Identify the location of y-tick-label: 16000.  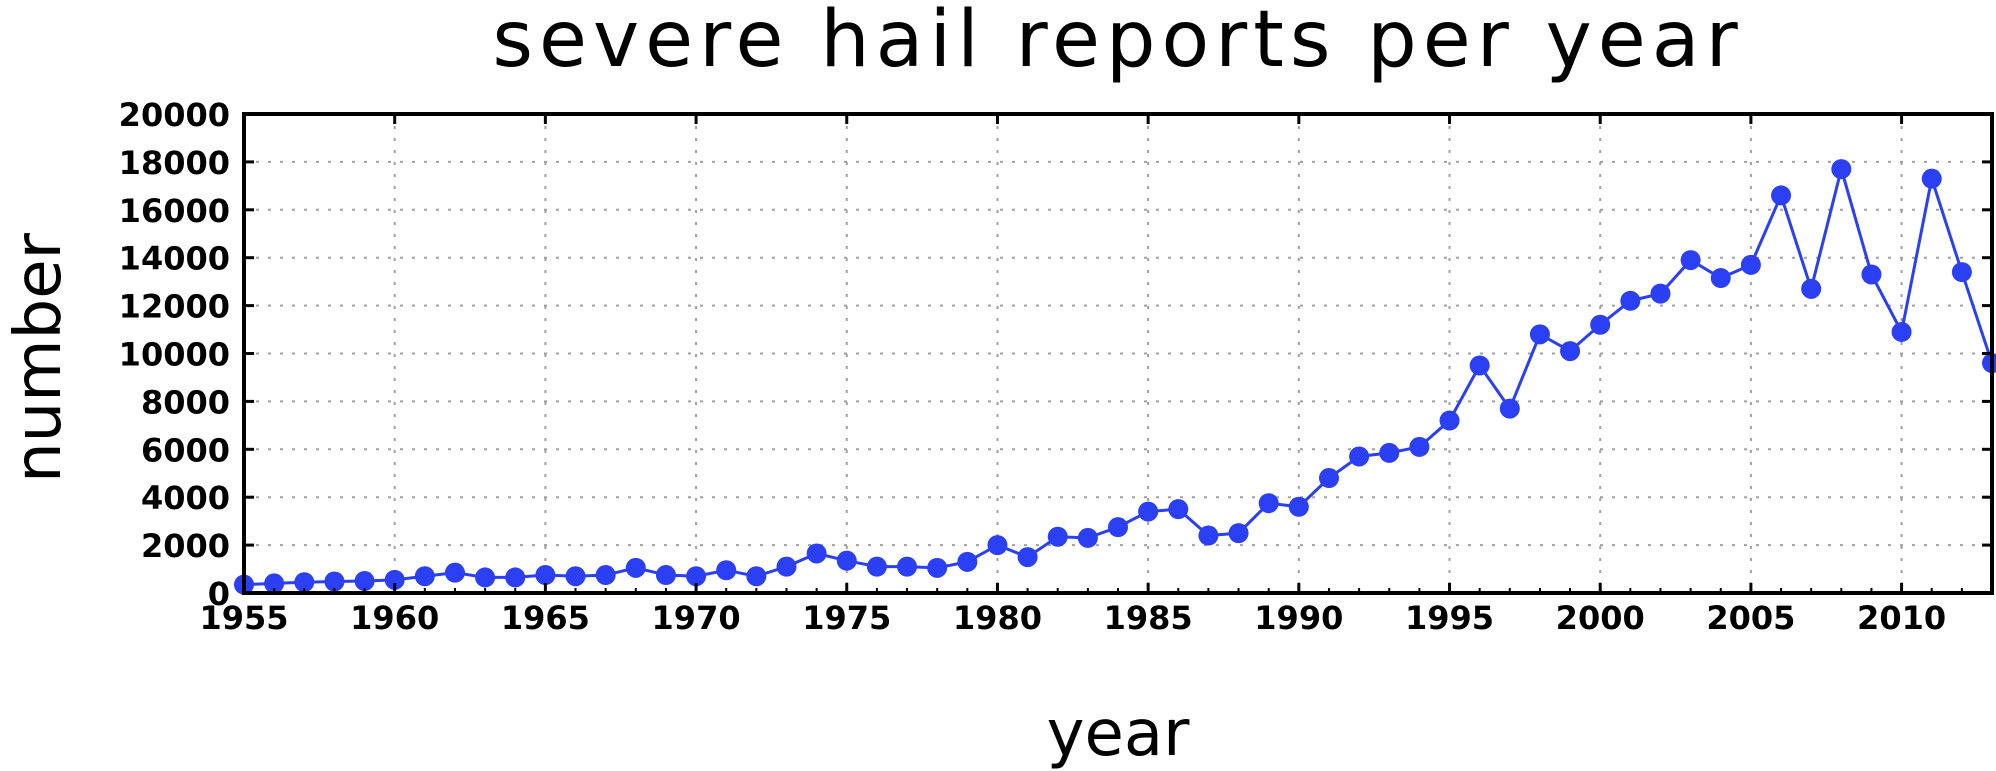
(174, 211).